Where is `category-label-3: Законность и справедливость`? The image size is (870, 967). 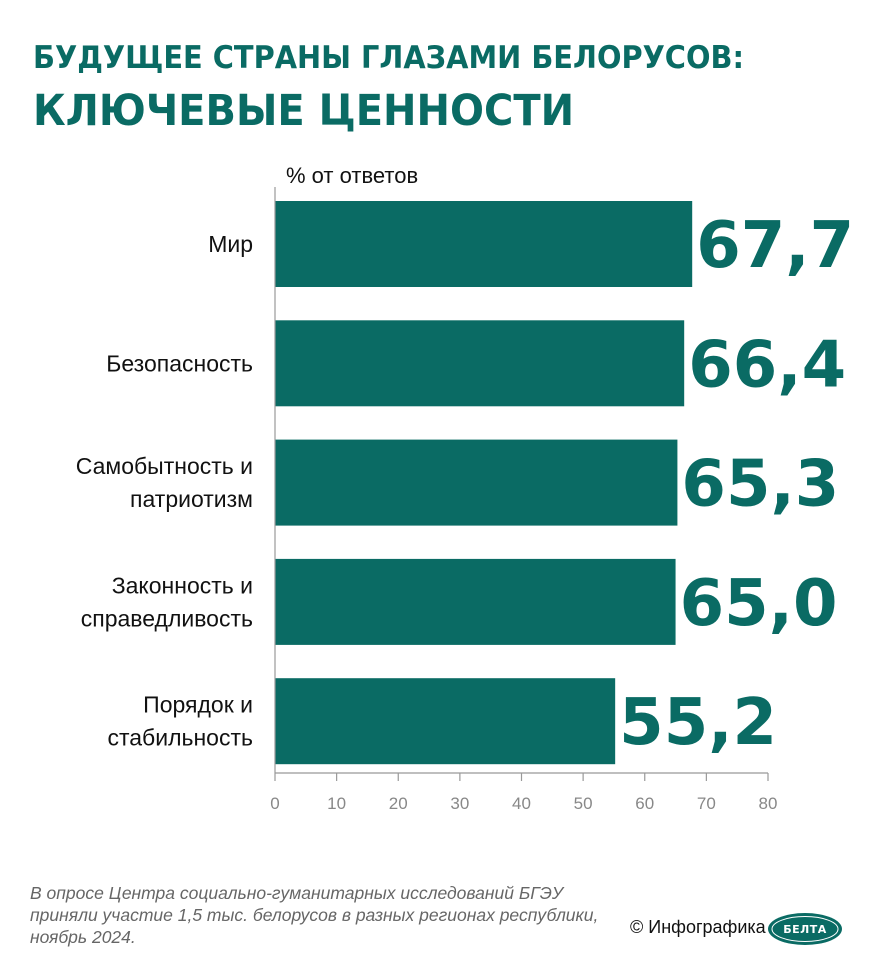
category-label-3: Законность и справедливость is located at coordinates (167, 601).